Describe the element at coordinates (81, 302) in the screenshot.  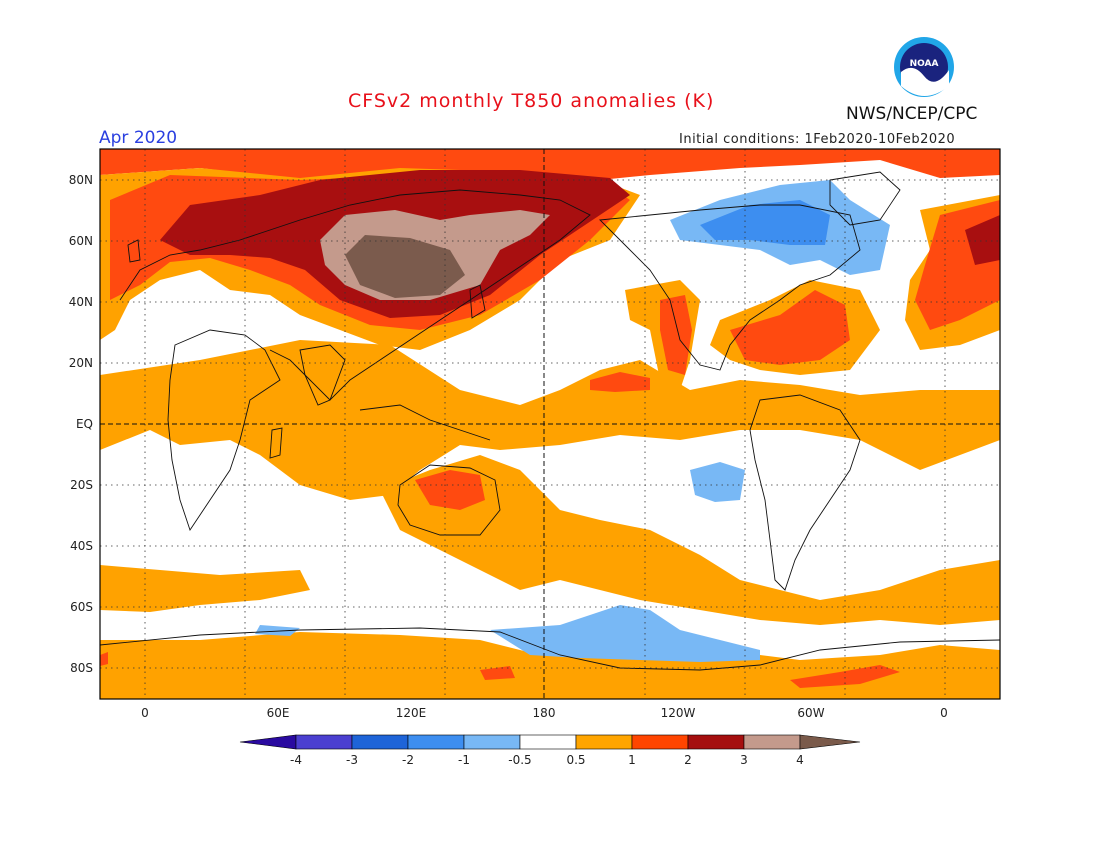
I see `lat-label: 40N` at that location.